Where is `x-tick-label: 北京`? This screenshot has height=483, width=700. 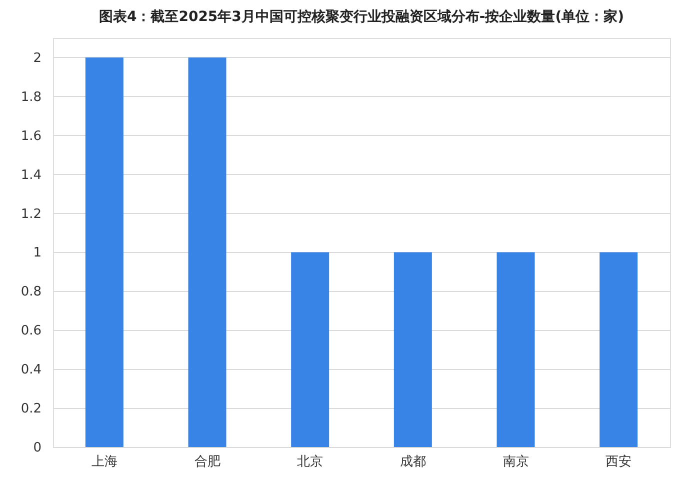
x-tick-label: 北京 is located at coordinates (310, 462).